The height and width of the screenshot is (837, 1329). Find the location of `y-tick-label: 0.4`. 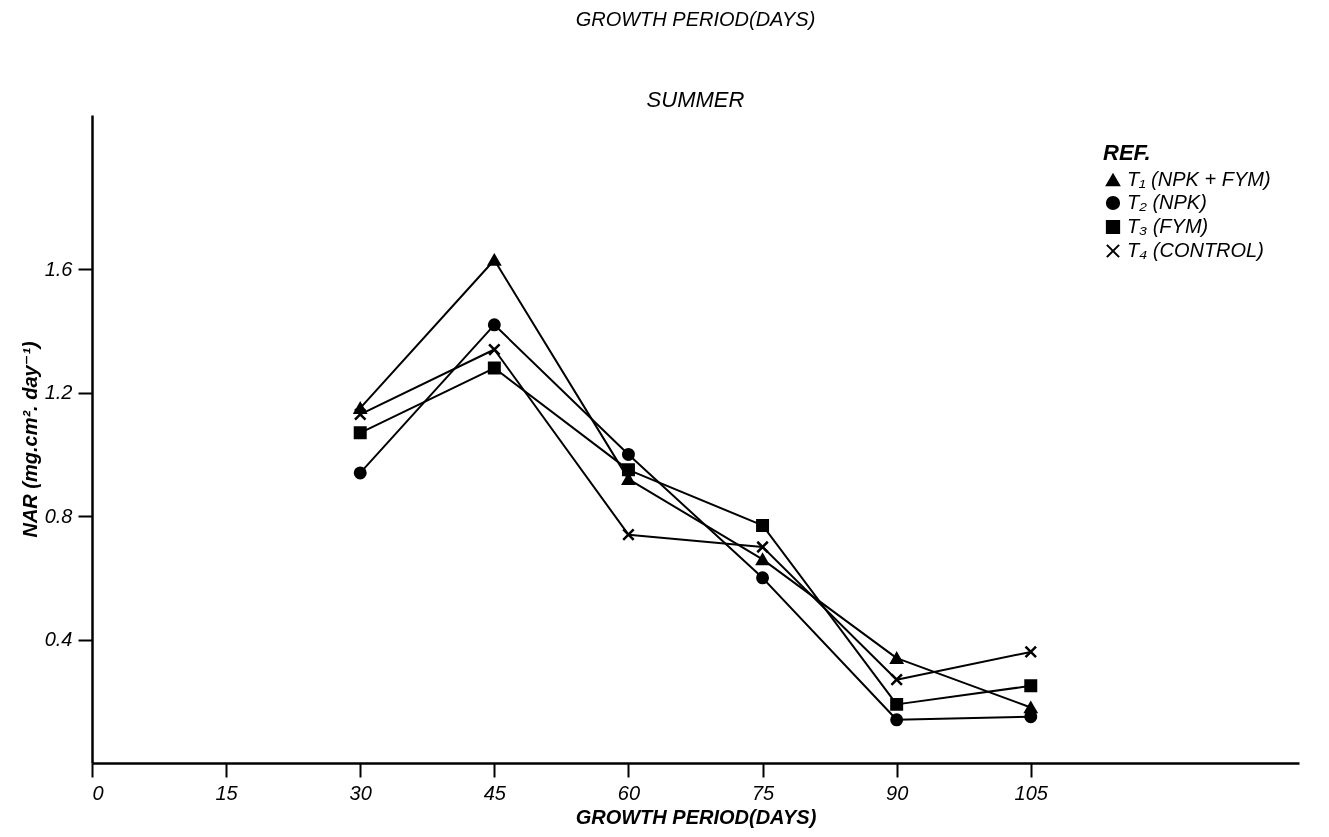

y-tick-label: 0.4 is located at coordinates (58, 639).